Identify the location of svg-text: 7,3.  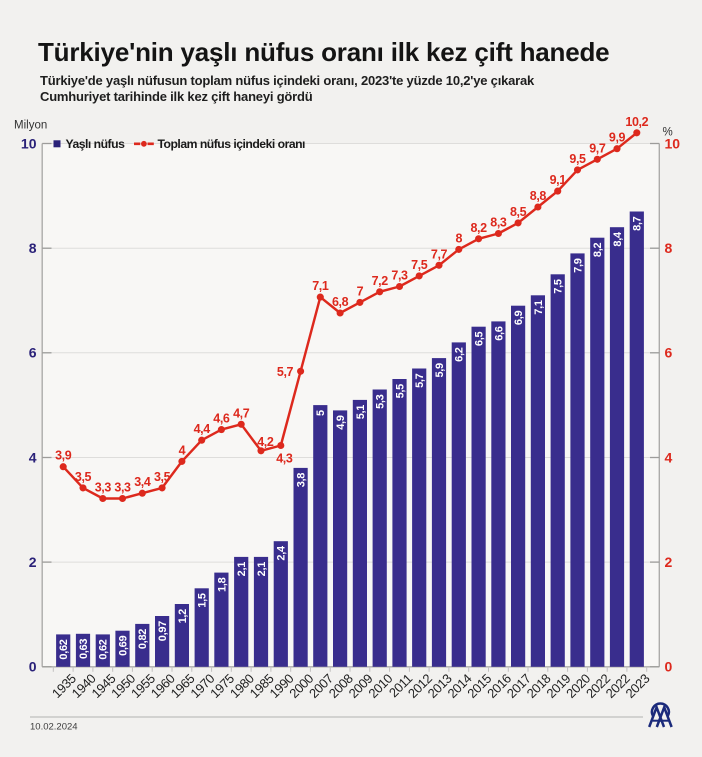
(399, 276).